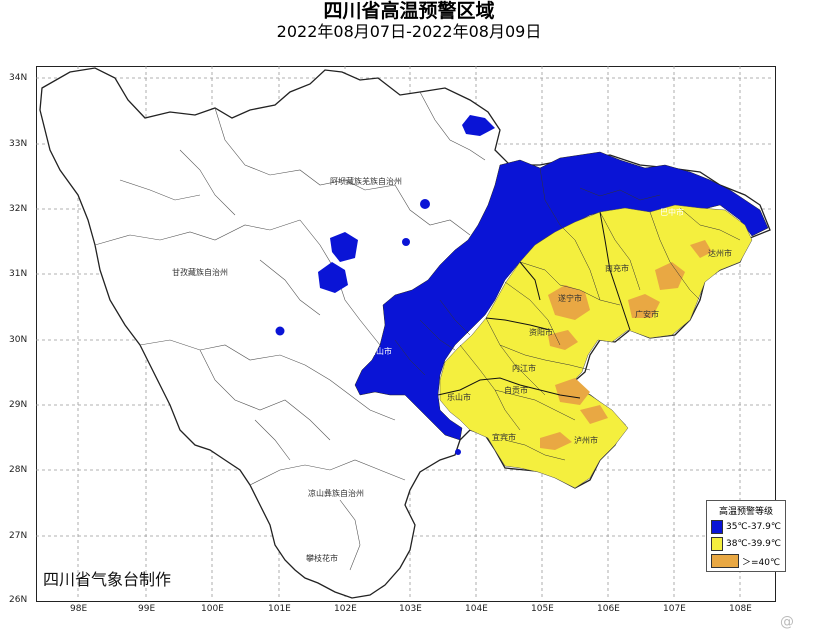  I want to click on lon-label: 102E, so click(345, 609).